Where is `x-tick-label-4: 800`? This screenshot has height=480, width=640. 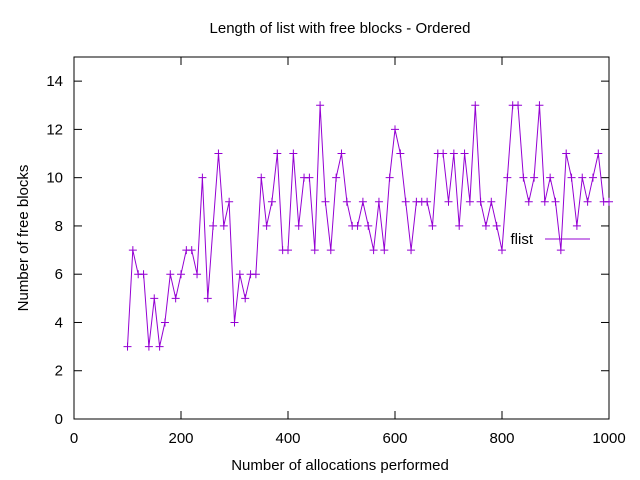 x-tick-label-4: 800 is located at coordinates (501, 438).